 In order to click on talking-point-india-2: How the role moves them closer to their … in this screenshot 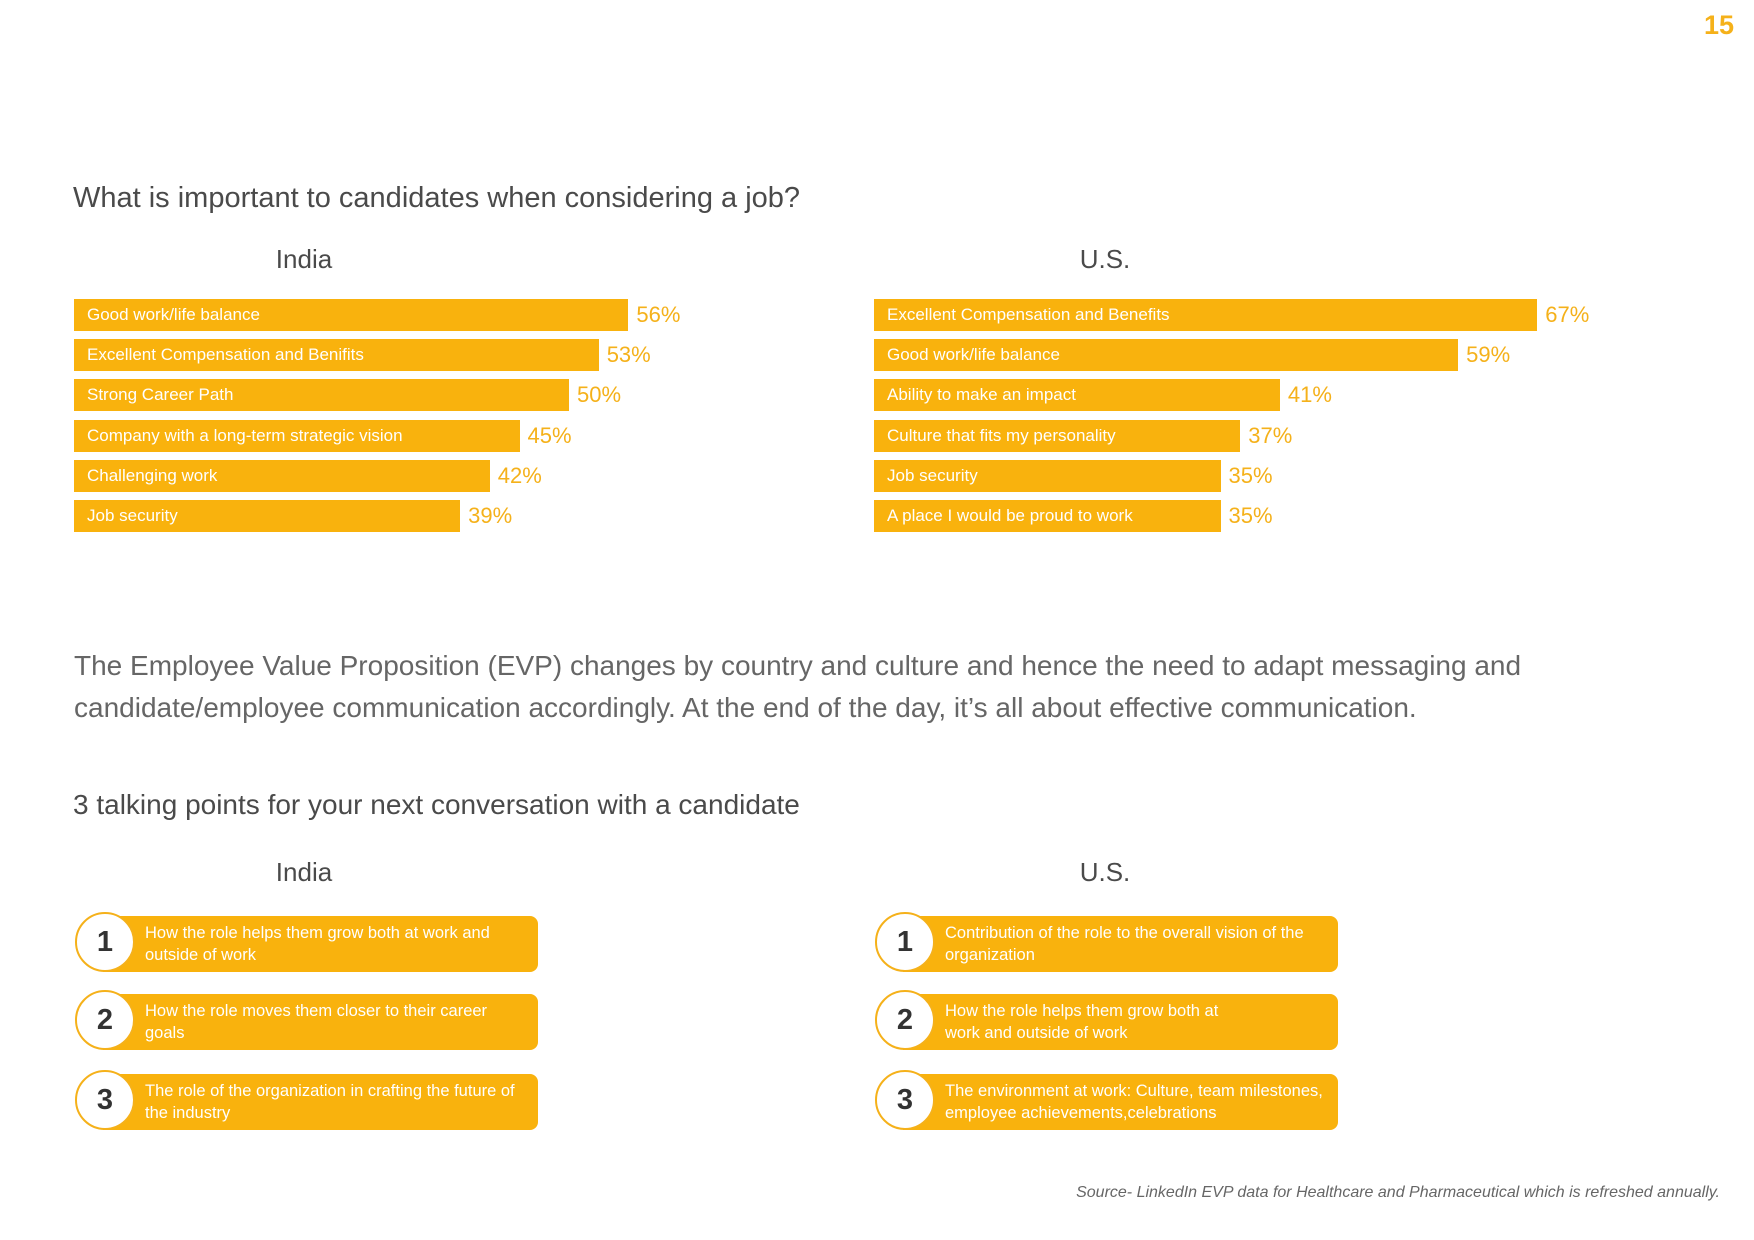, I will do `click(306, 1020)`.